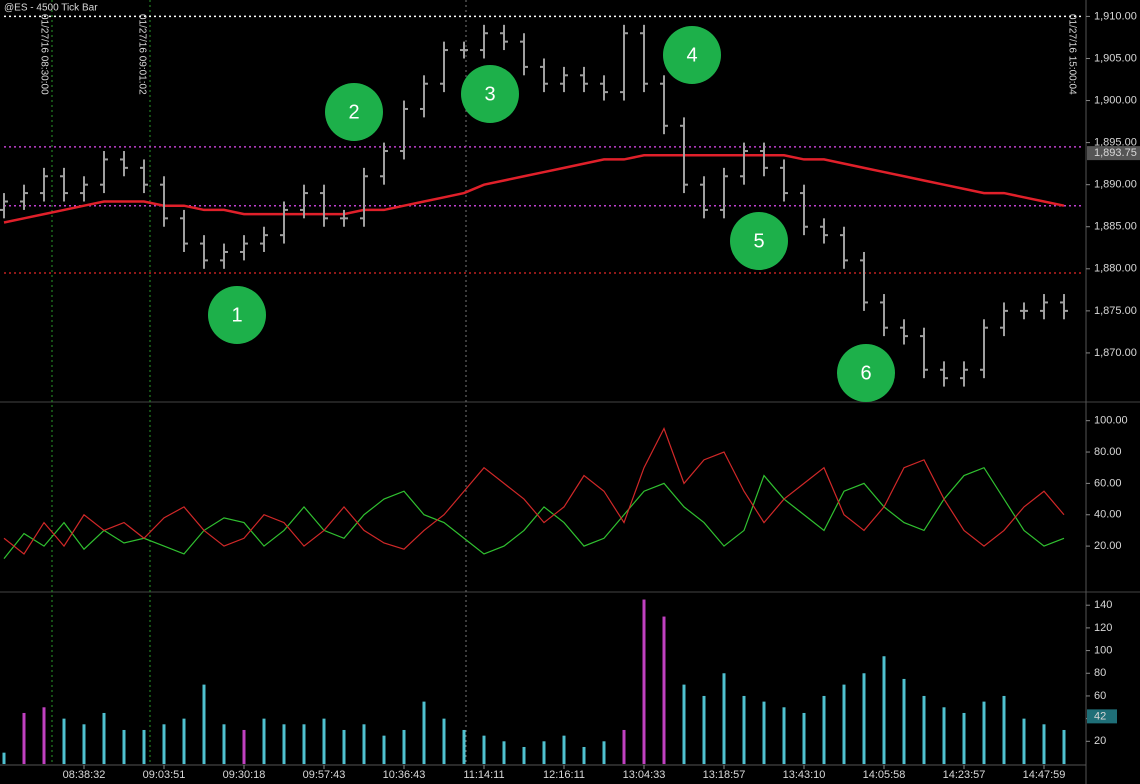  I want to click on x-tick-label: 14:47:59, so click(1044, 775).